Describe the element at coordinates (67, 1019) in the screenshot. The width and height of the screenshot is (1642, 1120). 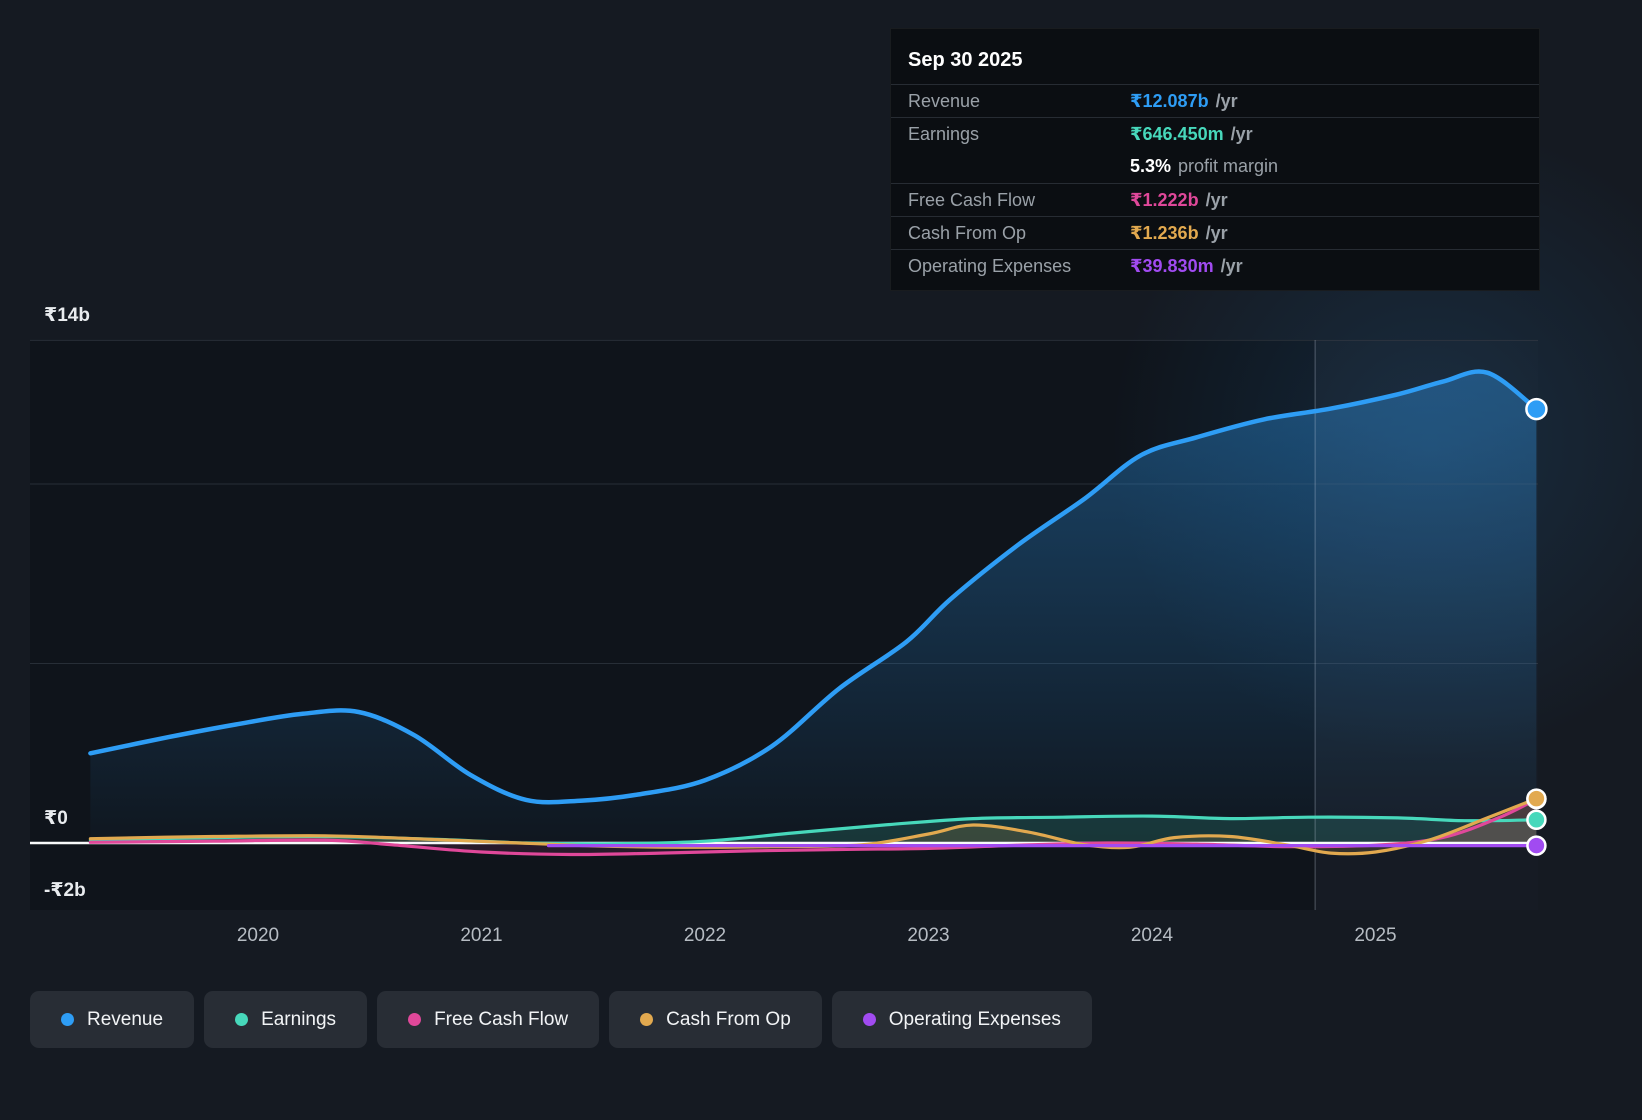
I see `revenue-legend-dot-icon` at that location.